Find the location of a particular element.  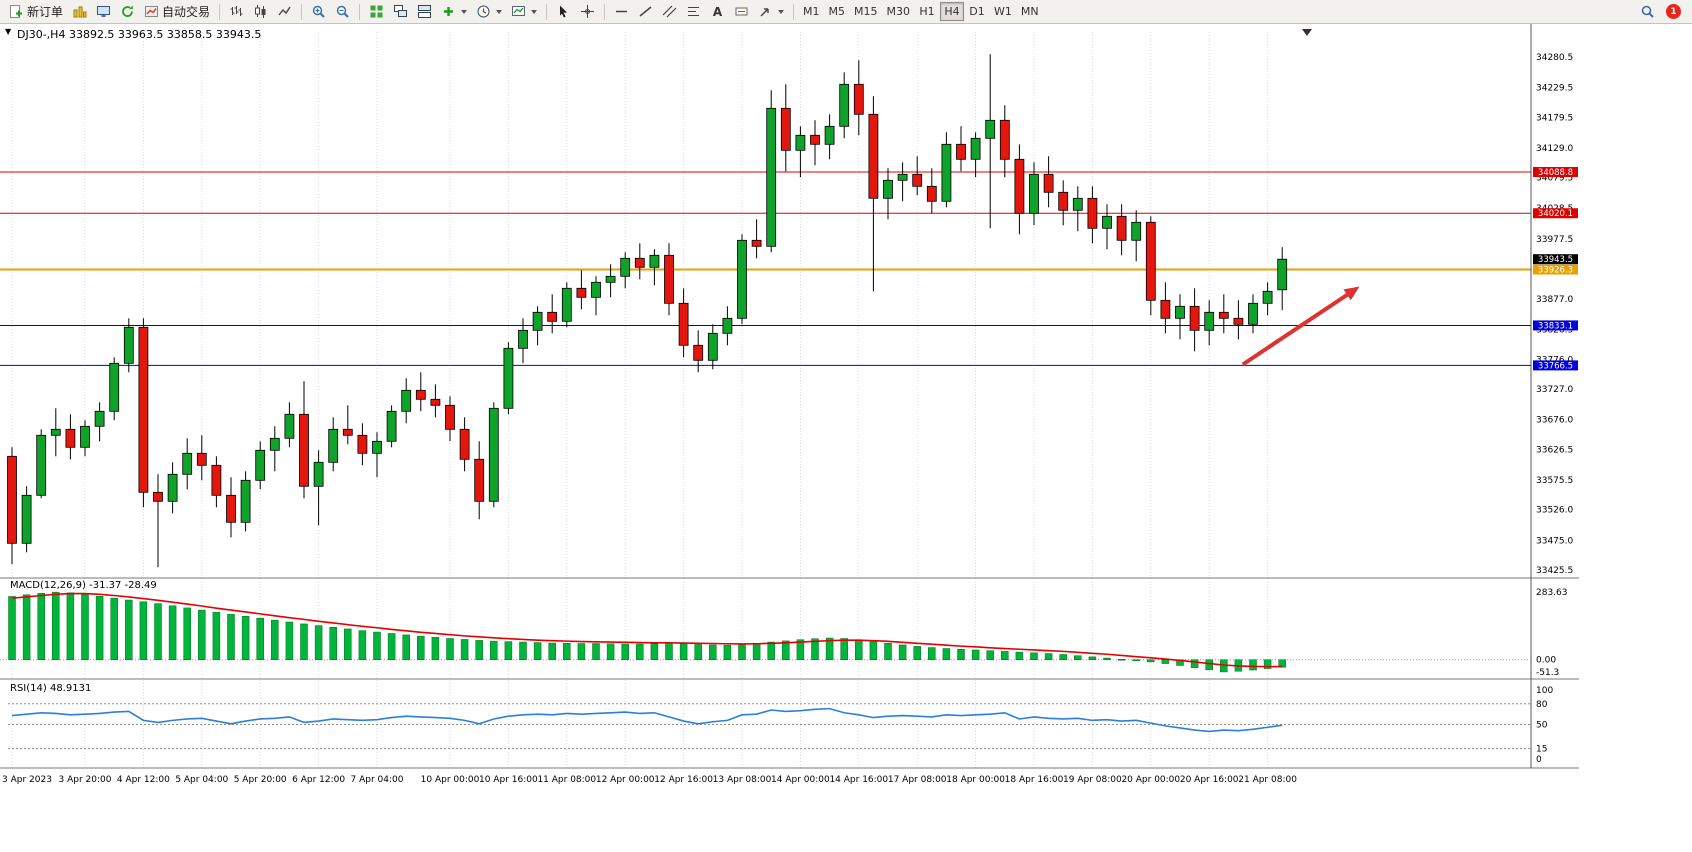

line-chart-mode-button is located at coordinates (284, 11).